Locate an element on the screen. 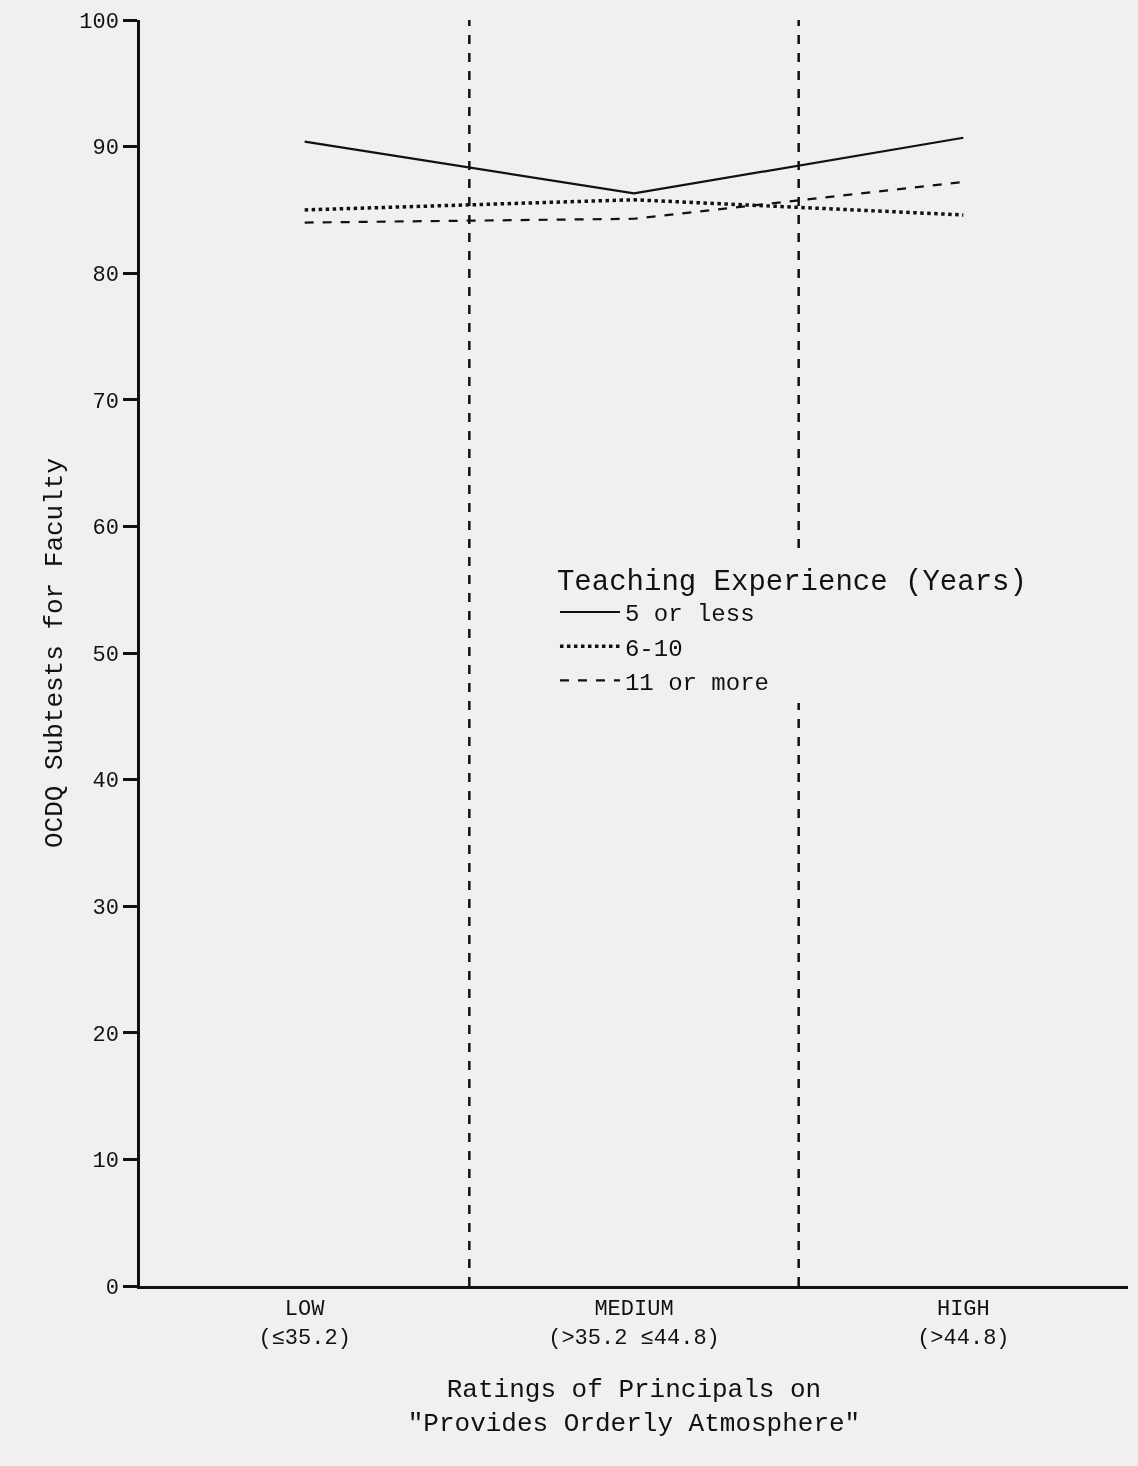 The image size is (1138, 1466). y-tick-label: 90 is located at coordinates (105, 149).